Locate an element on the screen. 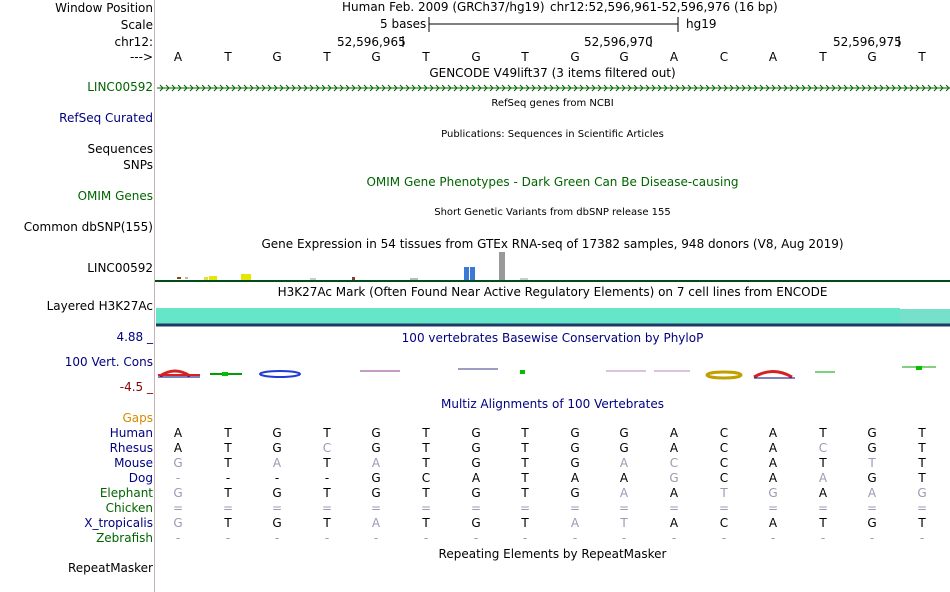 This screenshot has height=592, width=950. track-title-gencode: GENCODE V49lift37 (3 items filtered out) is located at coordinates (552, 73).